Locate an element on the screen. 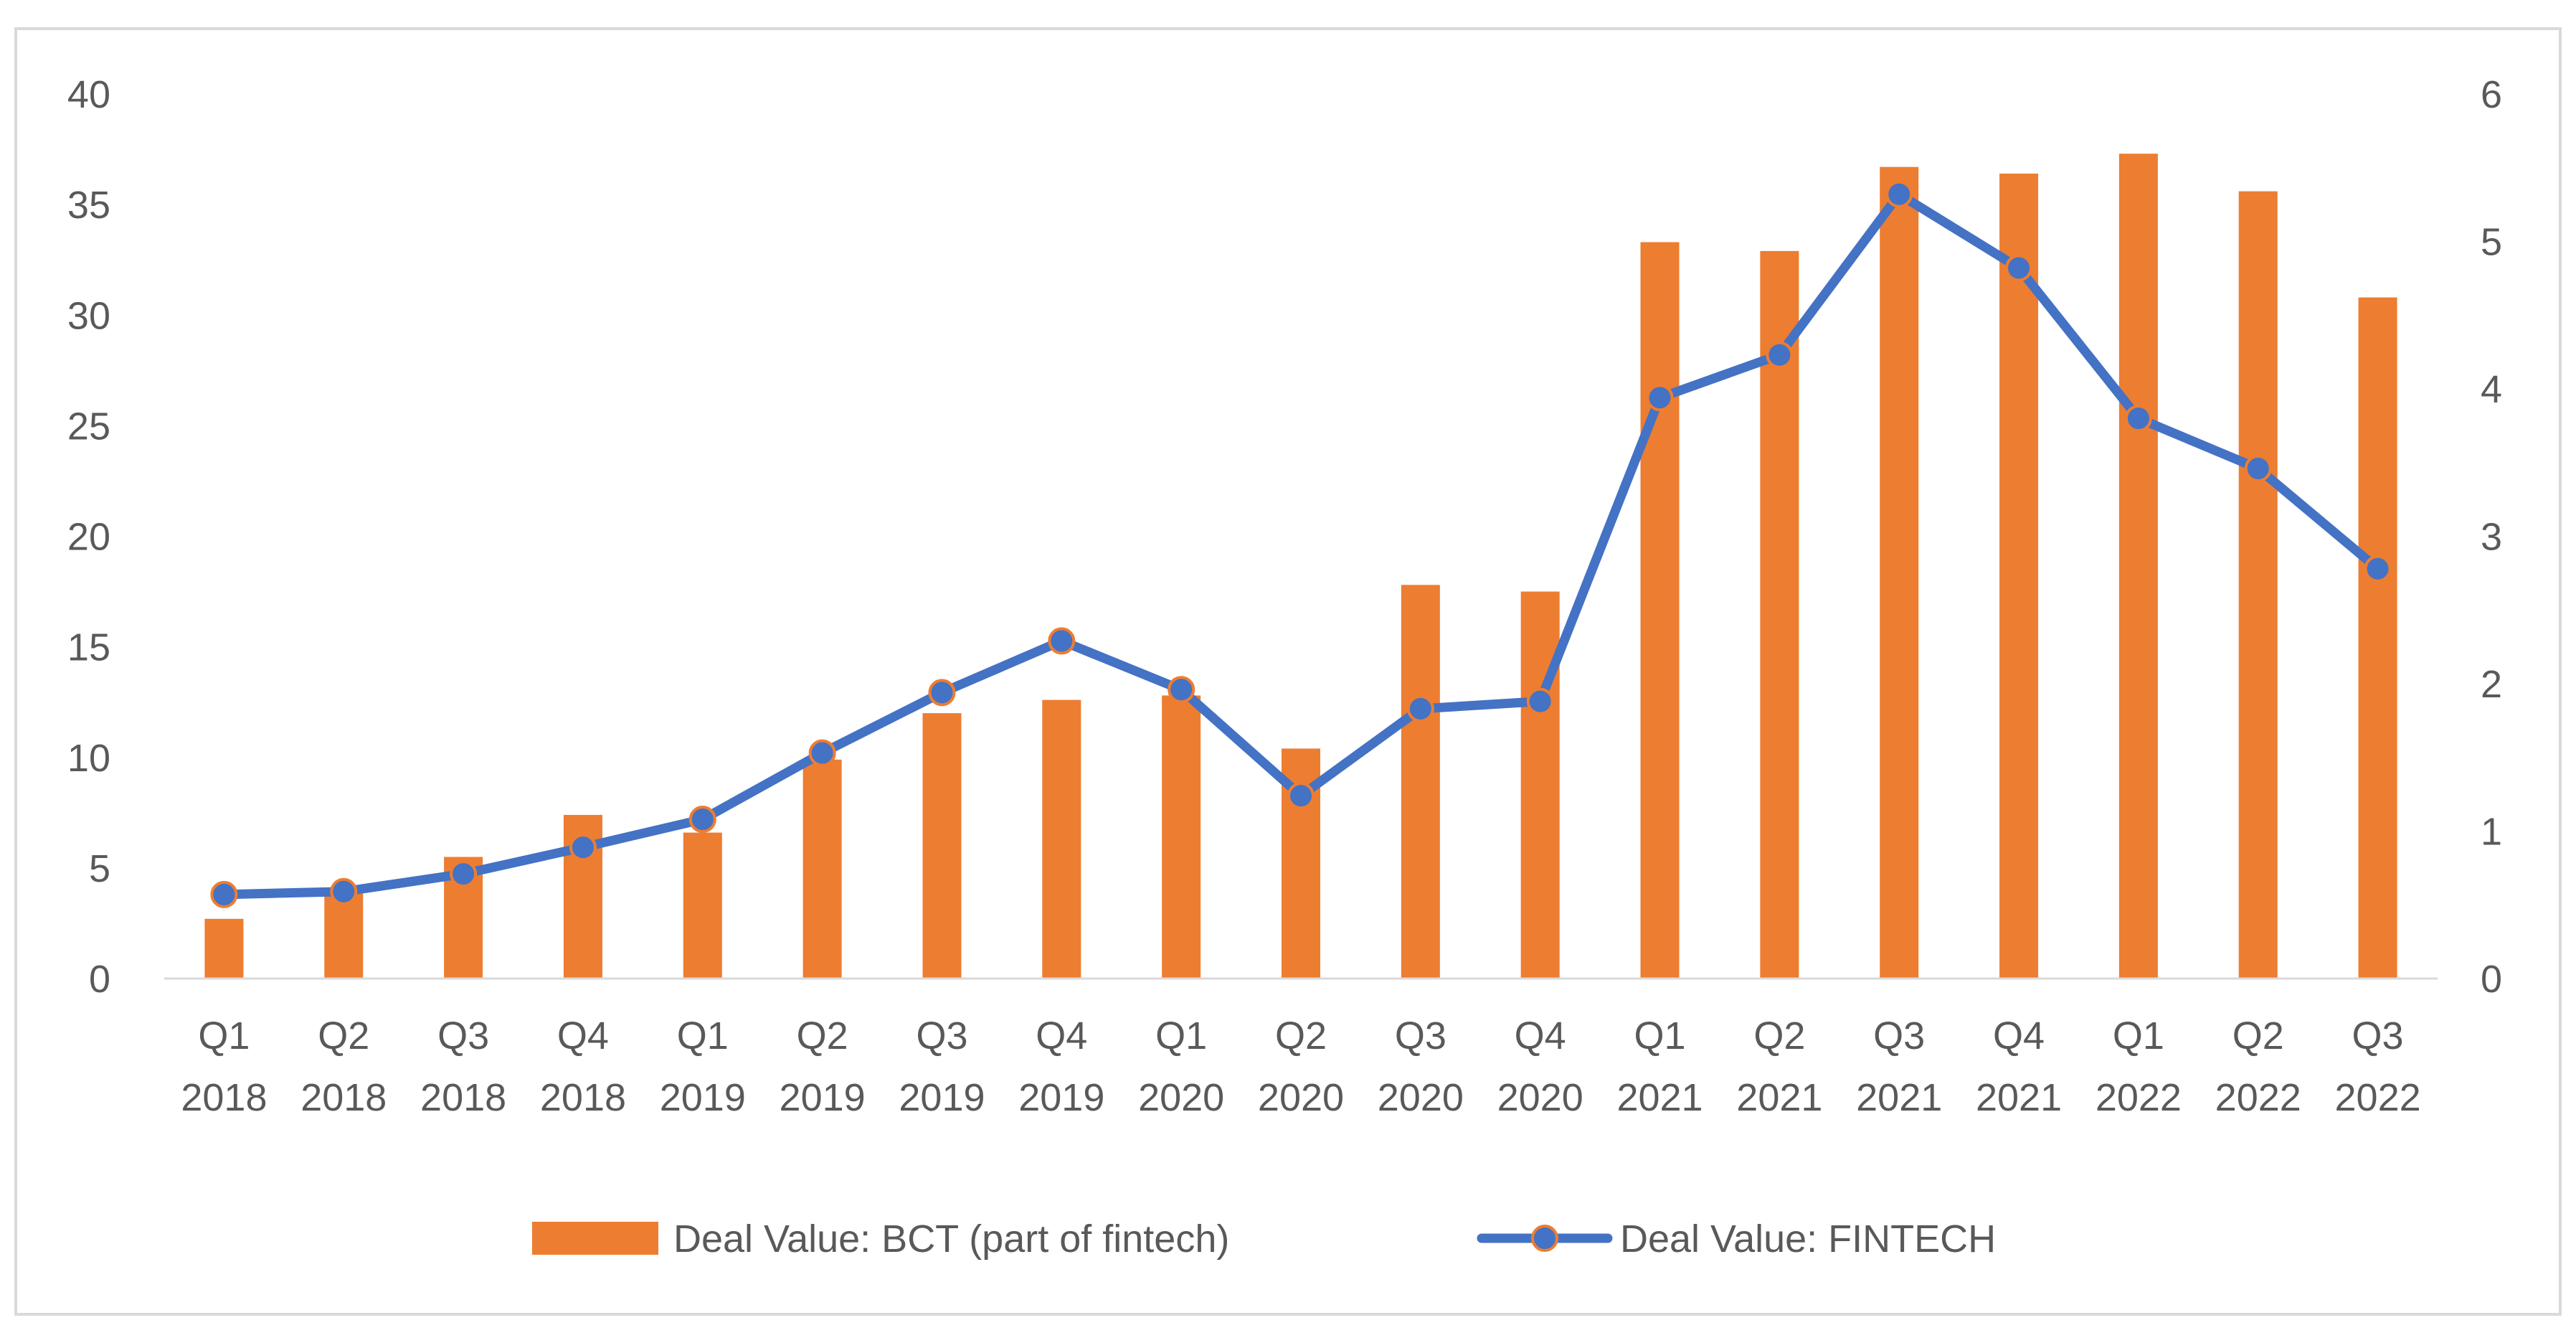  left-axis-tick-label: 30 is located at coordinates (88, 315).